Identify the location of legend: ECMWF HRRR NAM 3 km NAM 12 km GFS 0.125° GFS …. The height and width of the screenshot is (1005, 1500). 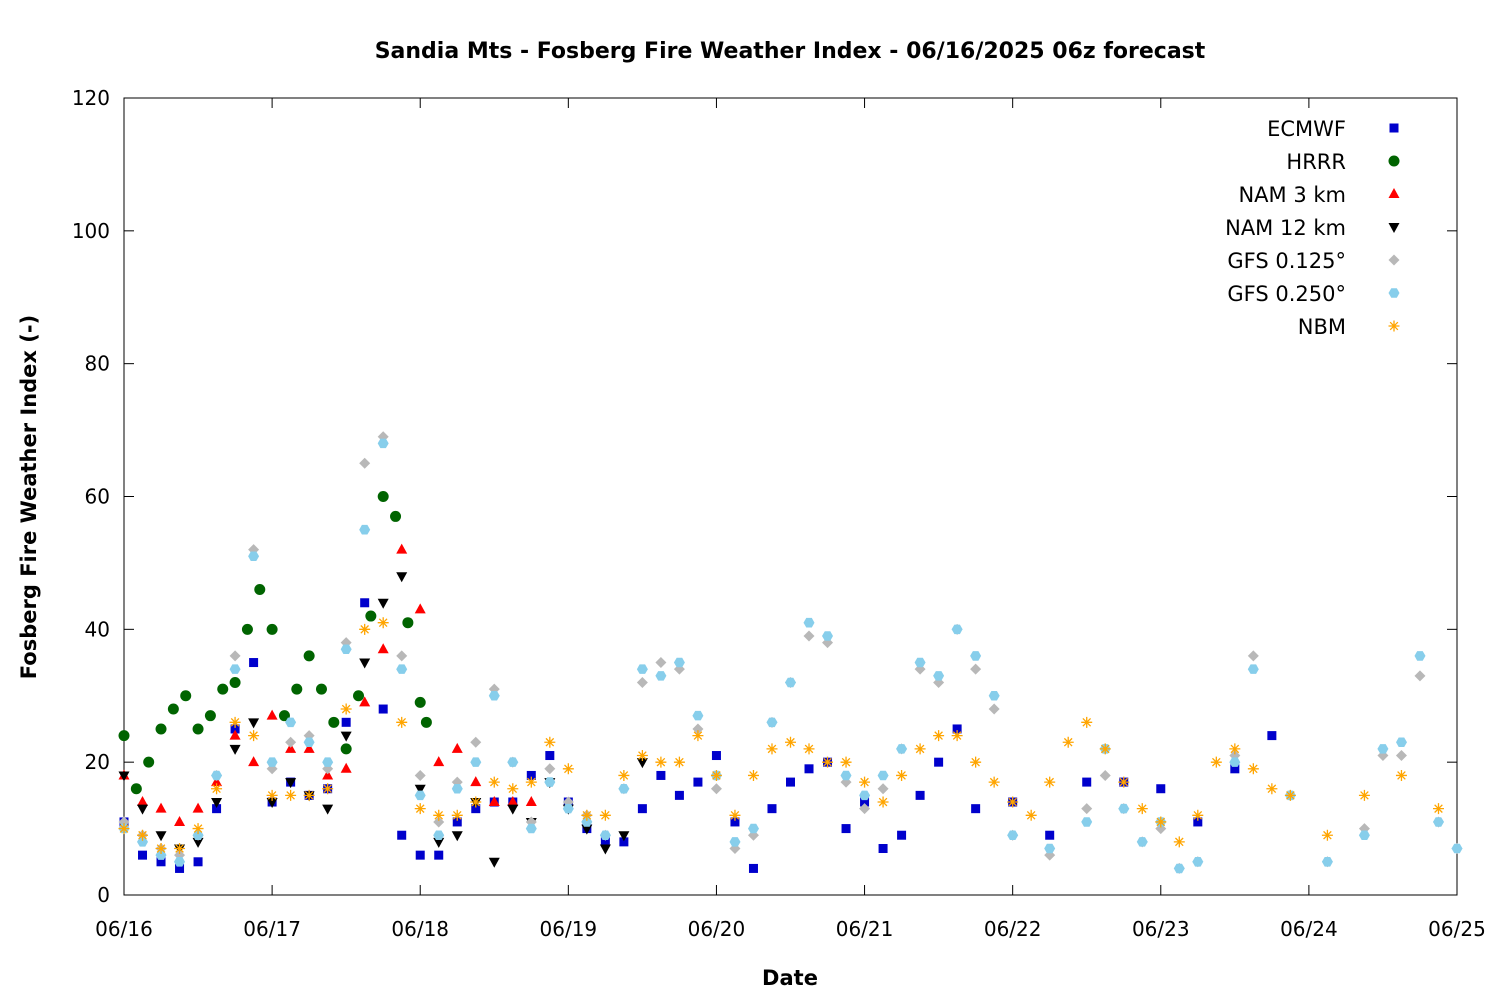
(1312, 228).